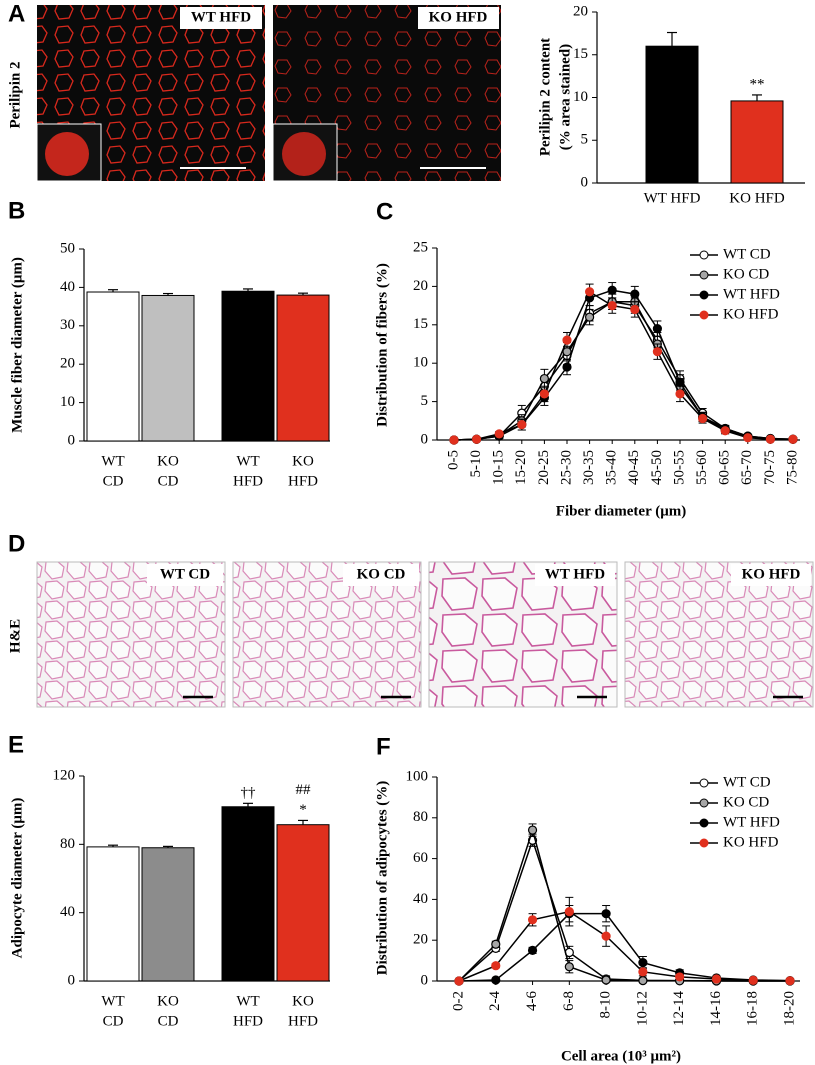  Describe the element at coordinates (747, 467) in the screenshot. I see `x-tick-label: 65-70` at that location.